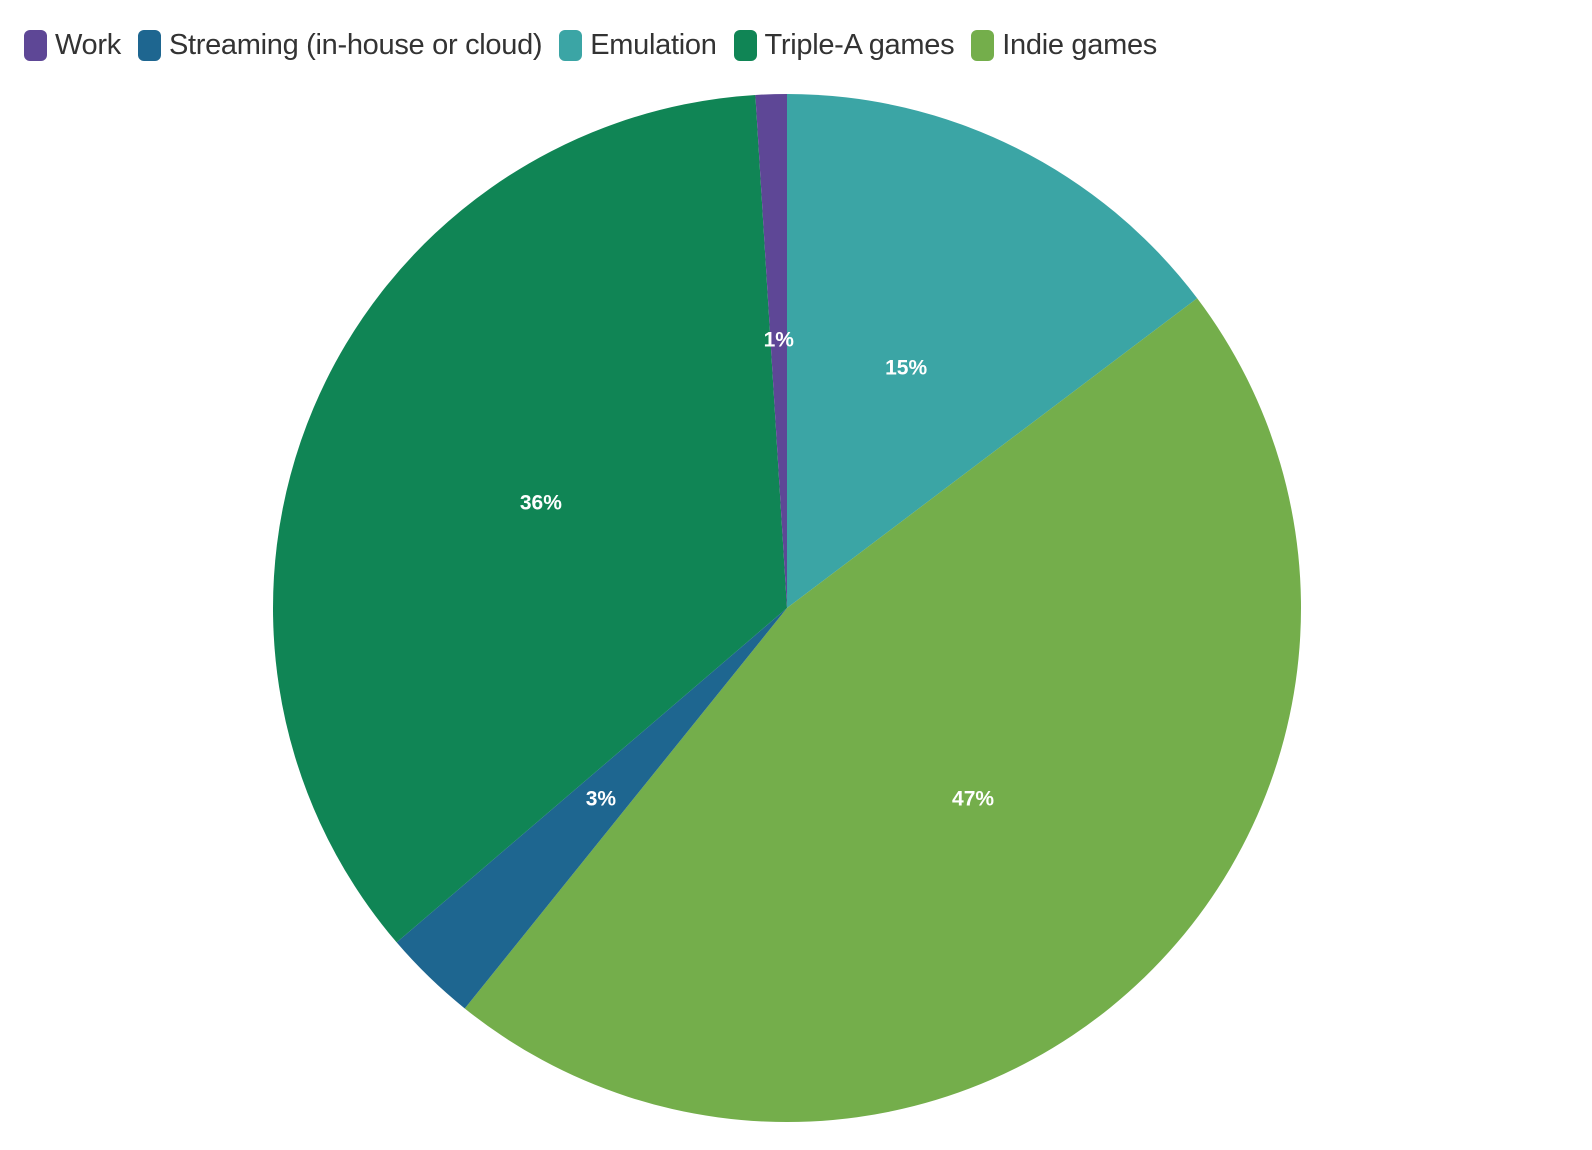 This screenshot has height=1150, width=1592. I want to click on legend-label-streaming: Streaming (in-house or cloud), so click(355, 44).